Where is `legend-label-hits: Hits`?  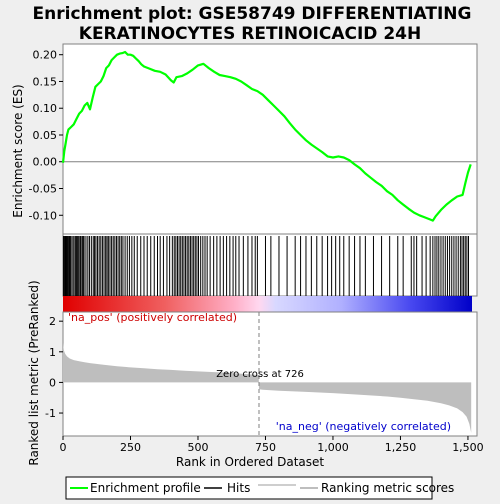
legend-label-hits: Hits is located at coordinates (238, 488).